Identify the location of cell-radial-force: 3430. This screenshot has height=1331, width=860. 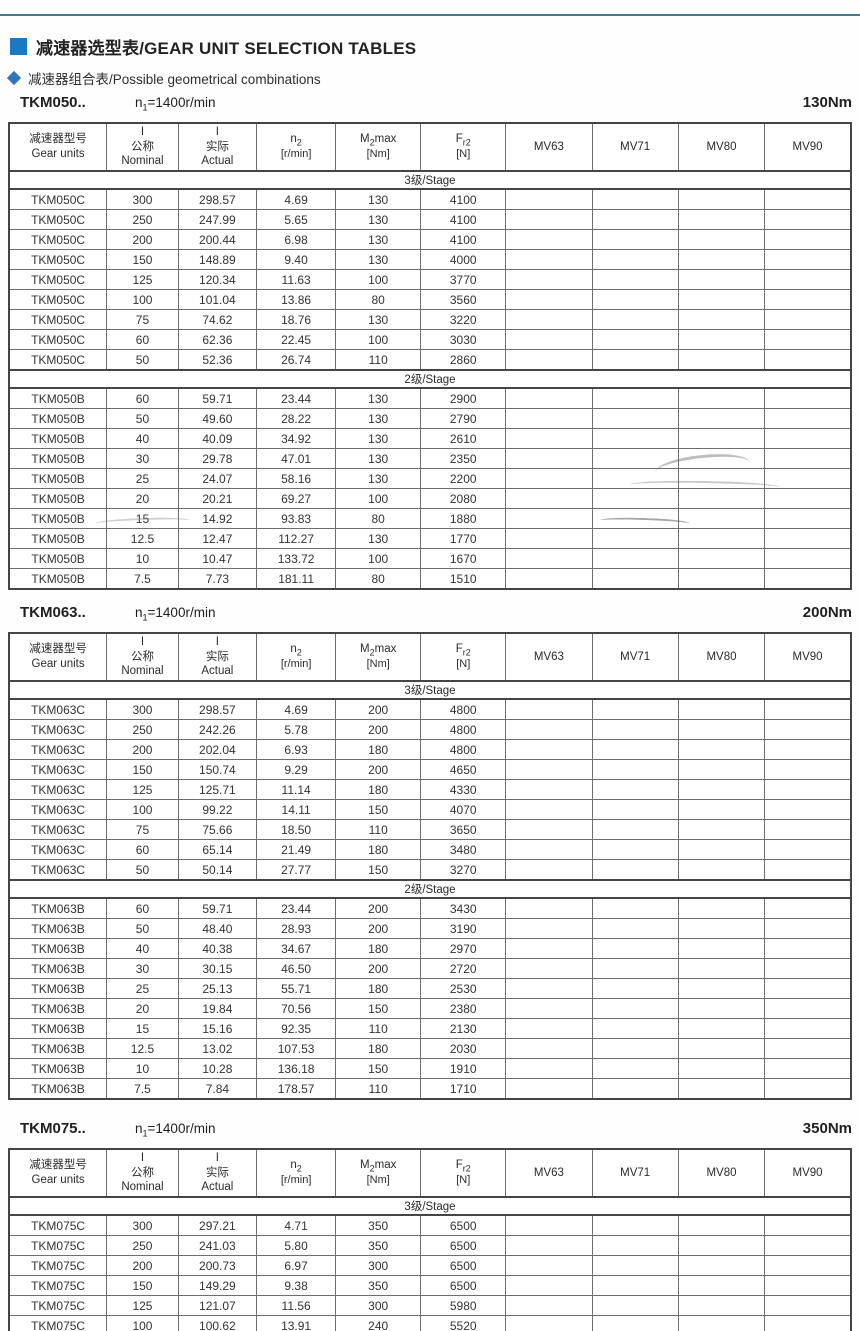
(463, 908).